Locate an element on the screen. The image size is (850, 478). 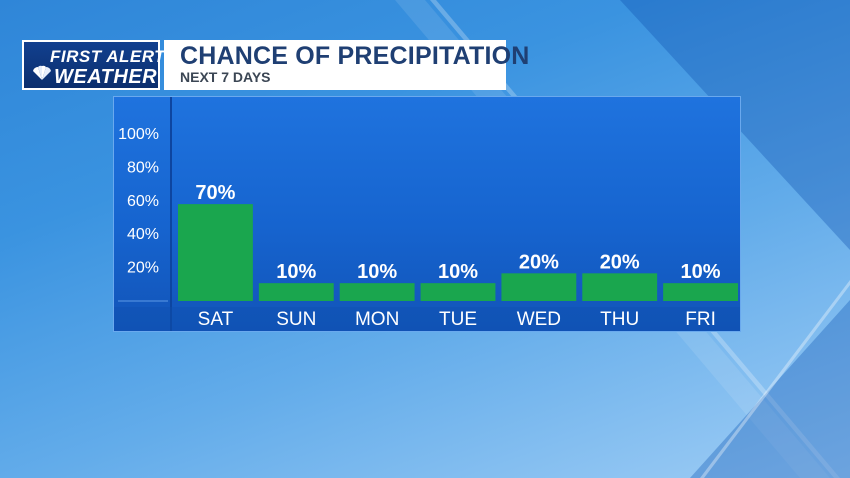
x-tick-label-fri: FRI is located at coordinates (700, 319).